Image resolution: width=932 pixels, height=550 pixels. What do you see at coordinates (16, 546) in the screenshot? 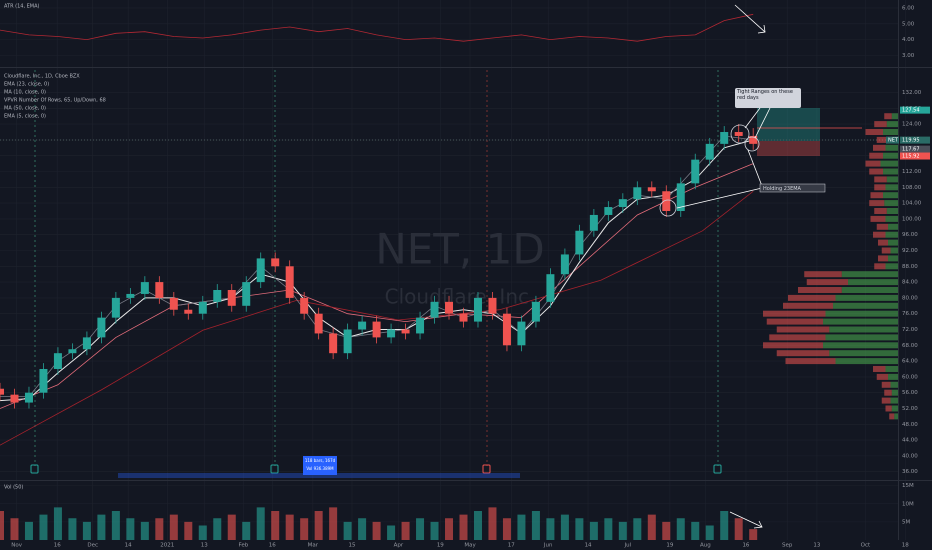
I see `x-tick-label: Nov` at bounding box center [16, 546].